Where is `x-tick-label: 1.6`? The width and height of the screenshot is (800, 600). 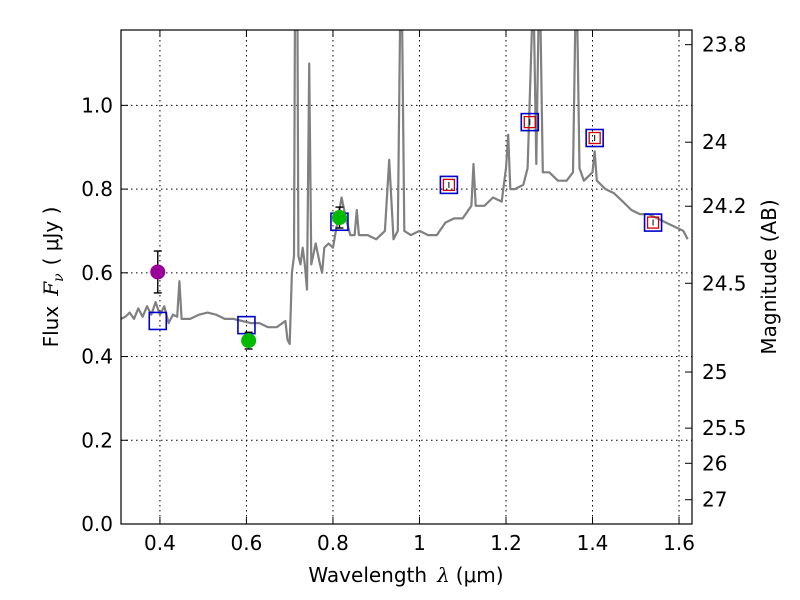
x-tick-label: 1.6 is located at coordinates (679, 543).